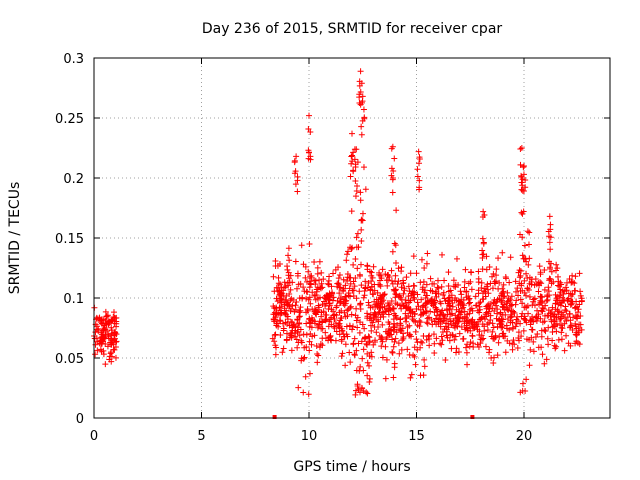 The image size is (640, 480). I want to click on x-tick-label: 5, so click(201, 436).